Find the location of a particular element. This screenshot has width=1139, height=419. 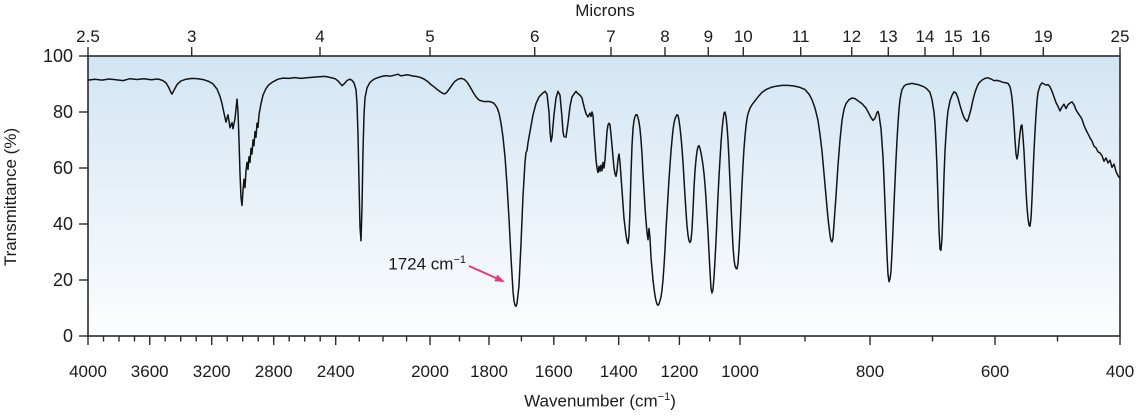

x-axis-tick-label: 1200 is located at coordinates (679, 371).